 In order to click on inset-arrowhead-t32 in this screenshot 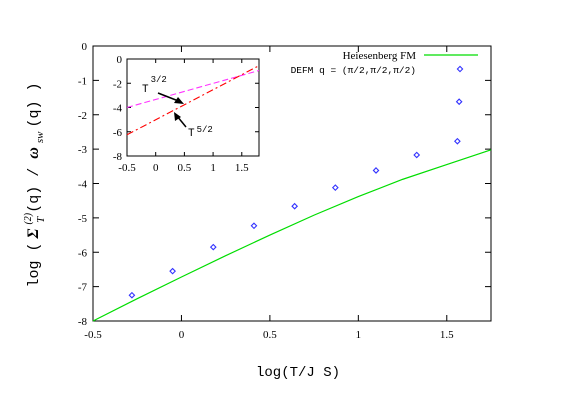, I will do `click(179, 100)`.